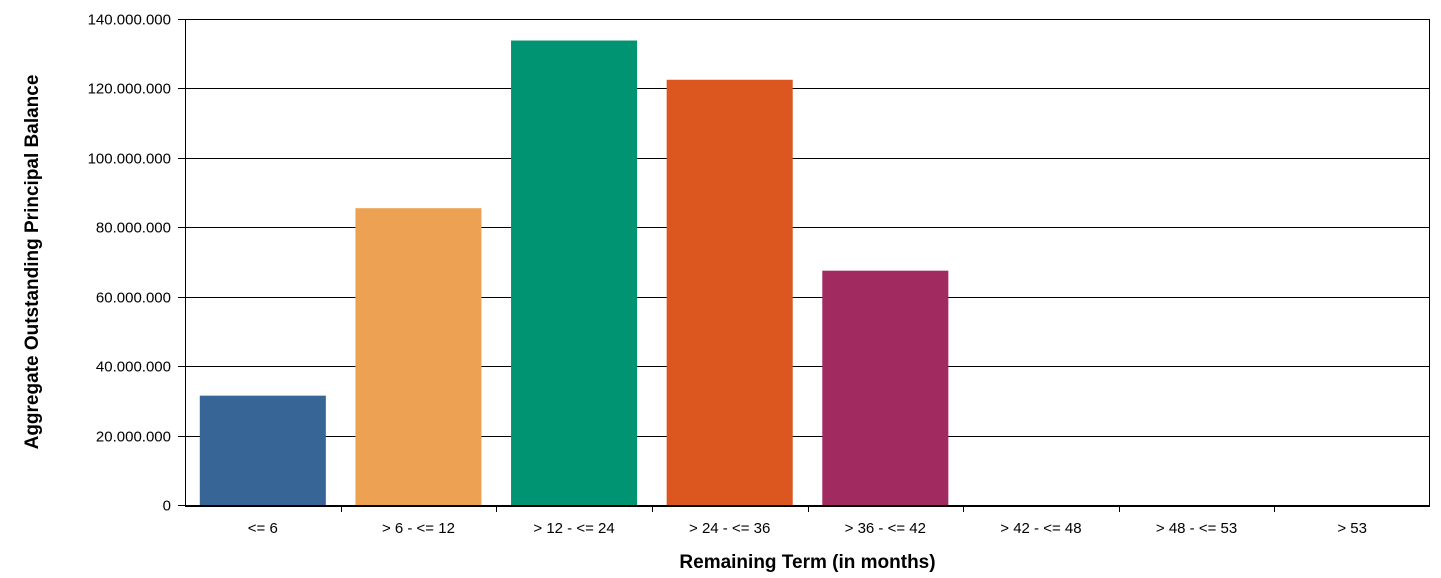  What do you see at coordinates (167, 506) in the screenshot?
I see `y-tick-label: 0` at bounding box center [167, 506].